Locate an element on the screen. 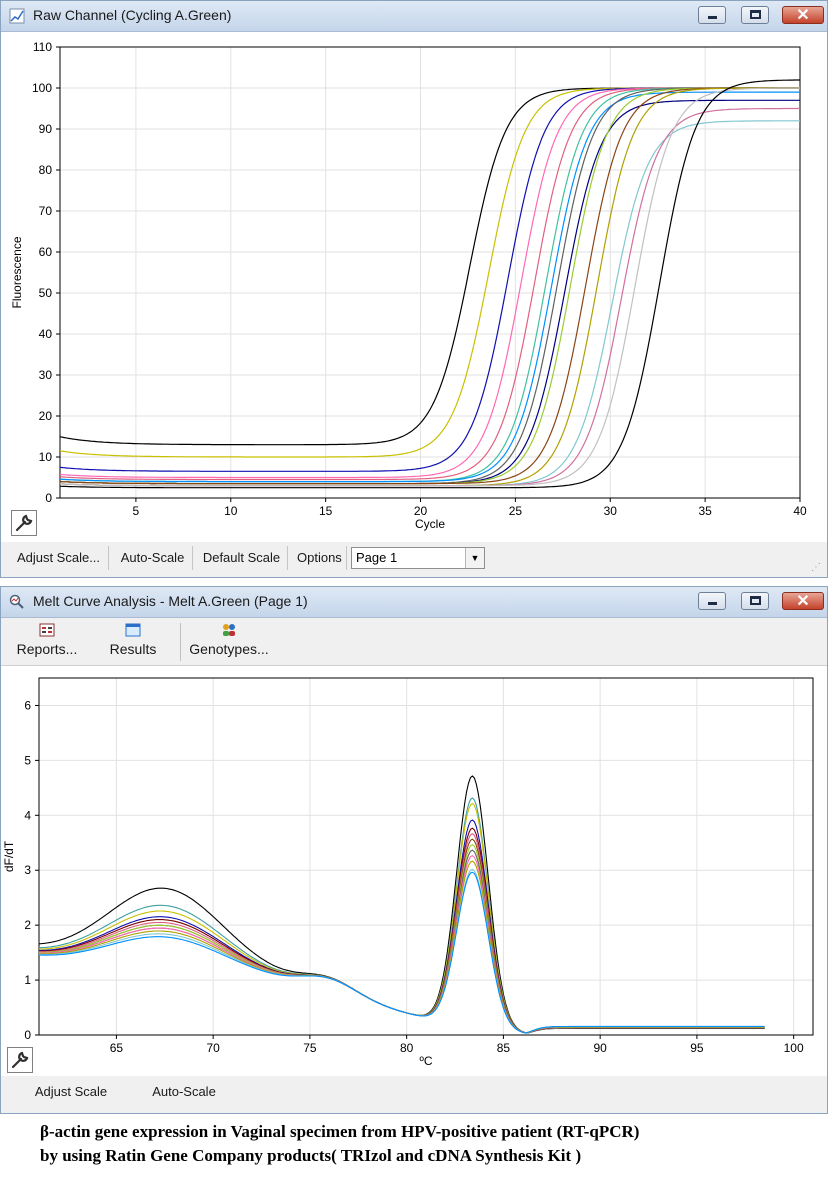 The image size is (828, 1203). y-tick-label: 50 is located at coordinates (46, 293).